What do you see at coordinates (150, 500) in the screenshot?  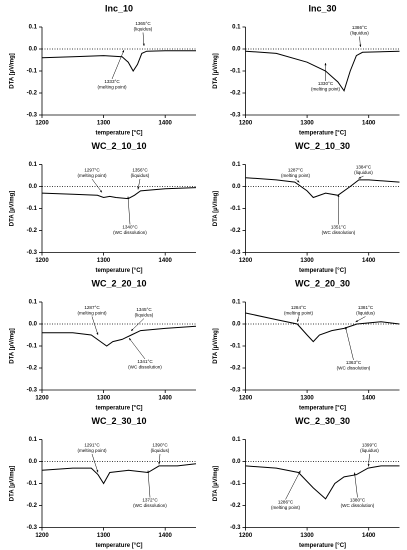 I see `annotation: 1372°C` at bounding box center [150, 500].